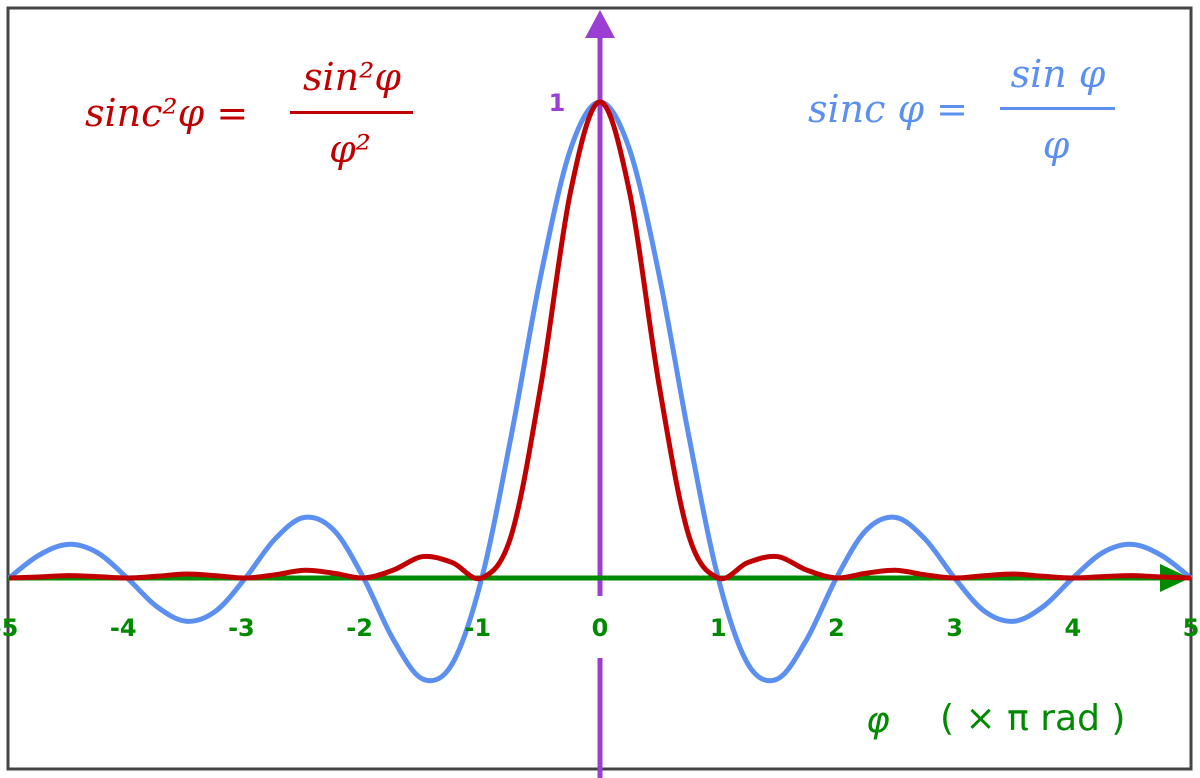 Image resolution: width=1200 pixels, height=778 pixels. Describe the element at coordinates (1032, 718) in the screenshot. I see `x-axis-label-unit: ( × π rad )` at that location.